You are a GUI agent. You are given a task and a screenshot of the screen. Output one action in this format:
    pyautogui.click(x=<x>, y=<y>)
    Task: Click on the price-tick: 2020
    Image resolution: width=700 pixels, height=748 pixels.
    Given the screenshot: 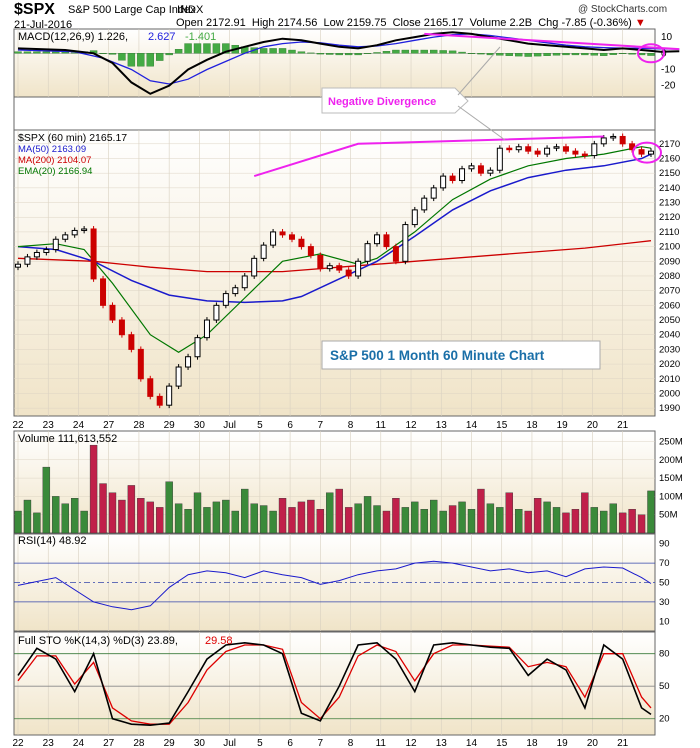 What is the action you would take?
    pyautogui.click(x=669, y=364)
    